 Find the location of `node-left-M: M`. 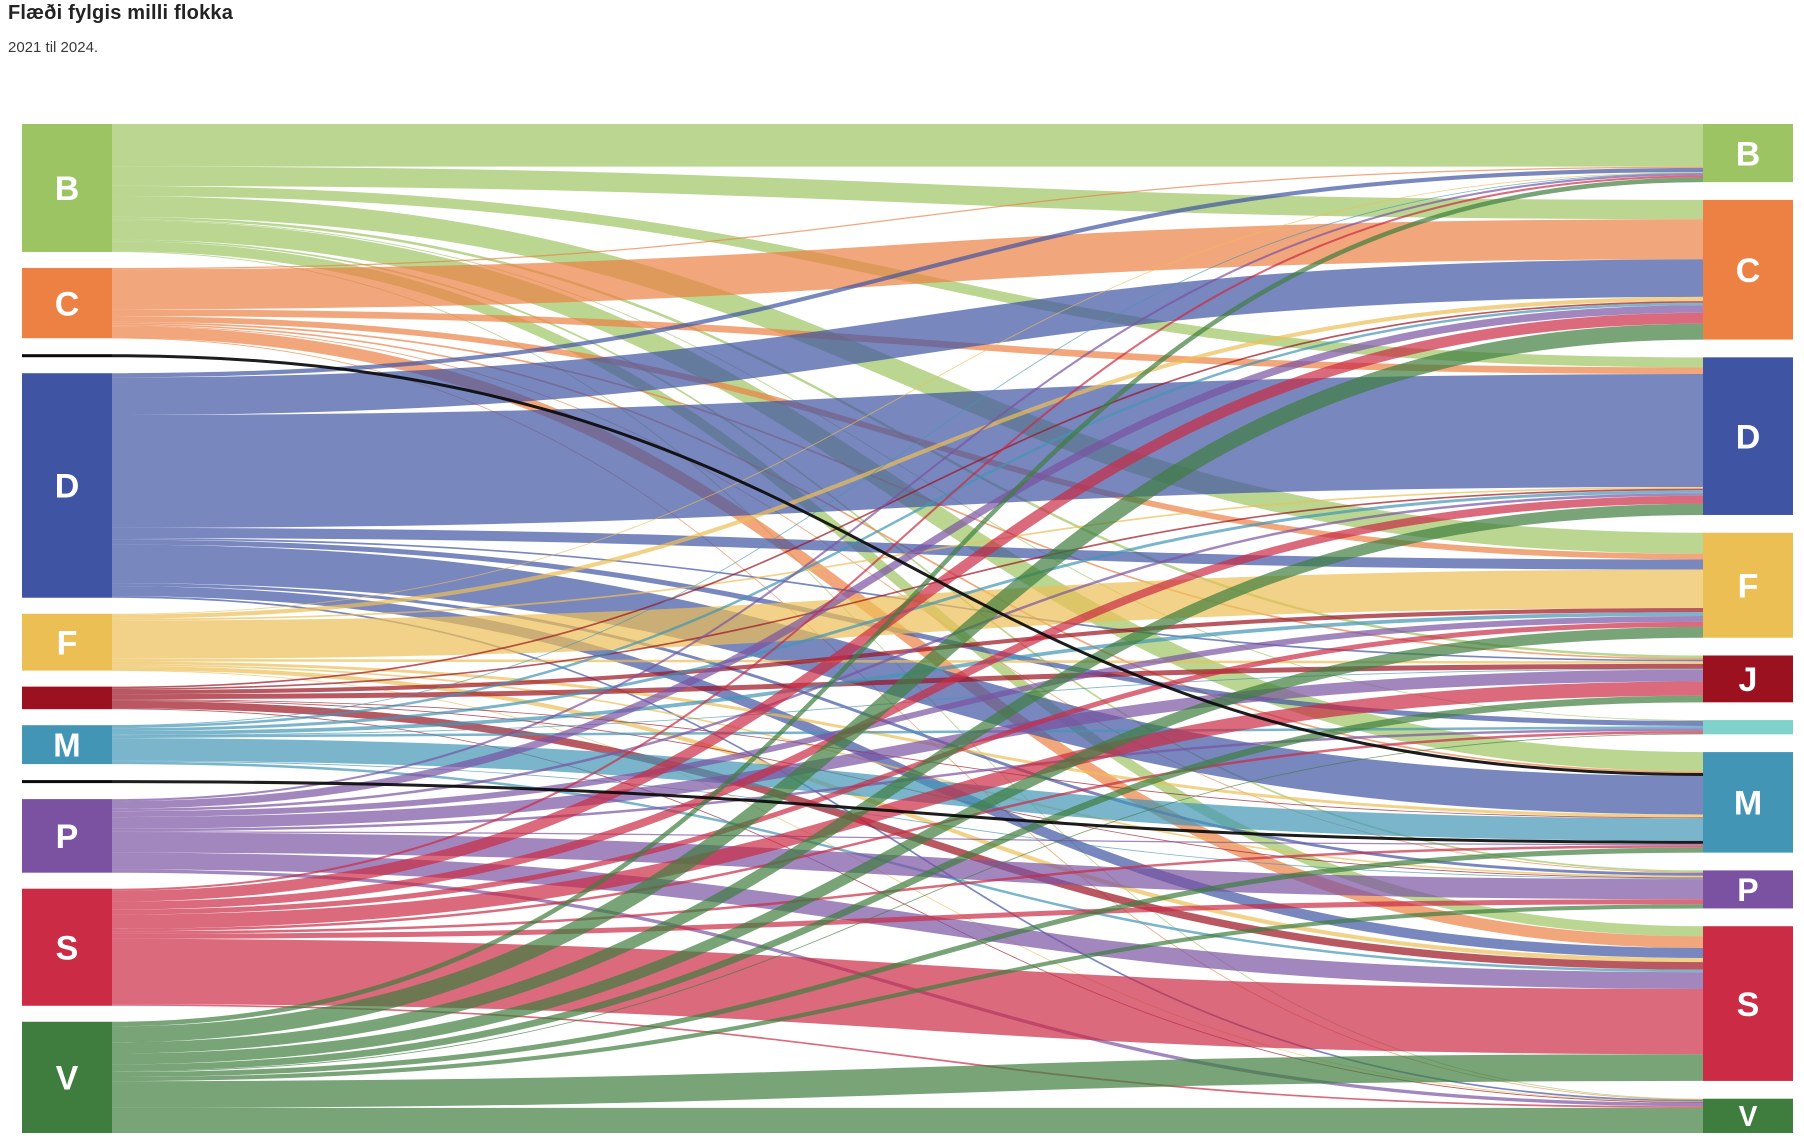

node-left-M: M is located at coordinates (67, 745).